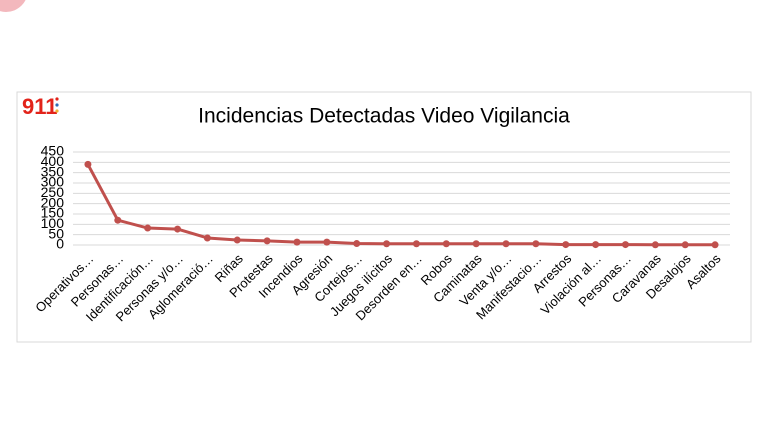 Image resolution: width=768 pixels, height=432 pixels. What do you see at coordinates (53, 202) in the screenshot?
I see `y-tick-label: 200` at bounding box center [53, 202].